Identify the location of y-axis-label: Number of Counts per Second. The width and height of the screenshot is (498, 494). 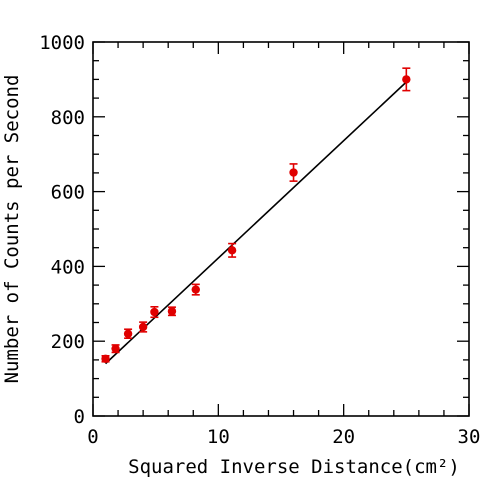
(12, 229).